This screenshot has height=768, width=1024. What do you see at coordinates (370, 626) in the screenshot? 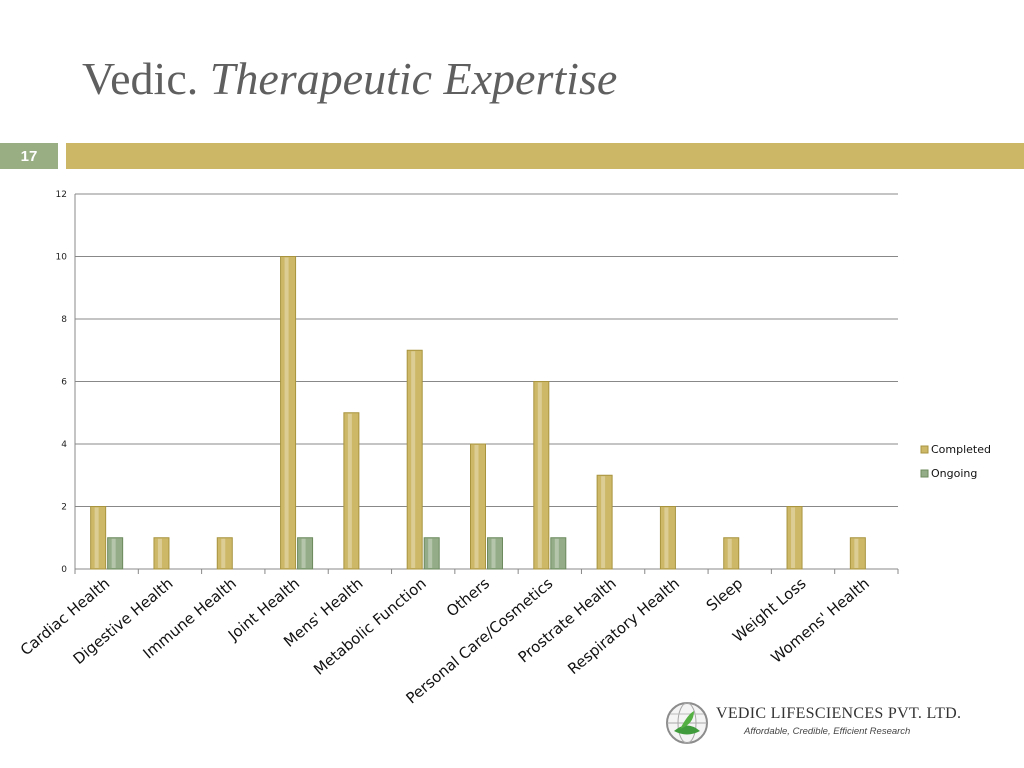
I see `x-tick-label: Metabolic Function` at bounding box center [370, 626].